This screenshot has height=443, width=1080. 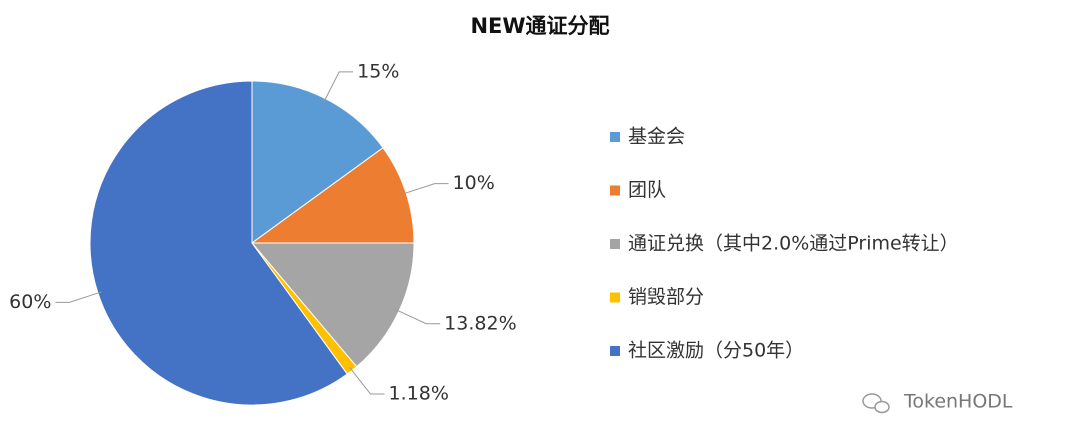 I want to click on legend-label: 基金会, so click(x=656, y=137).